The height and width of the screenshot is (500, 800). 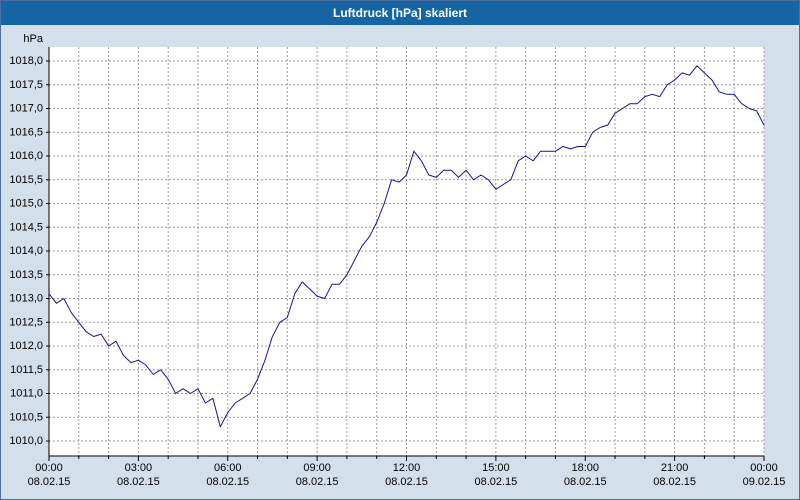 I want to click on y-tick-label: 1014,0, so click(x=26, y=251).